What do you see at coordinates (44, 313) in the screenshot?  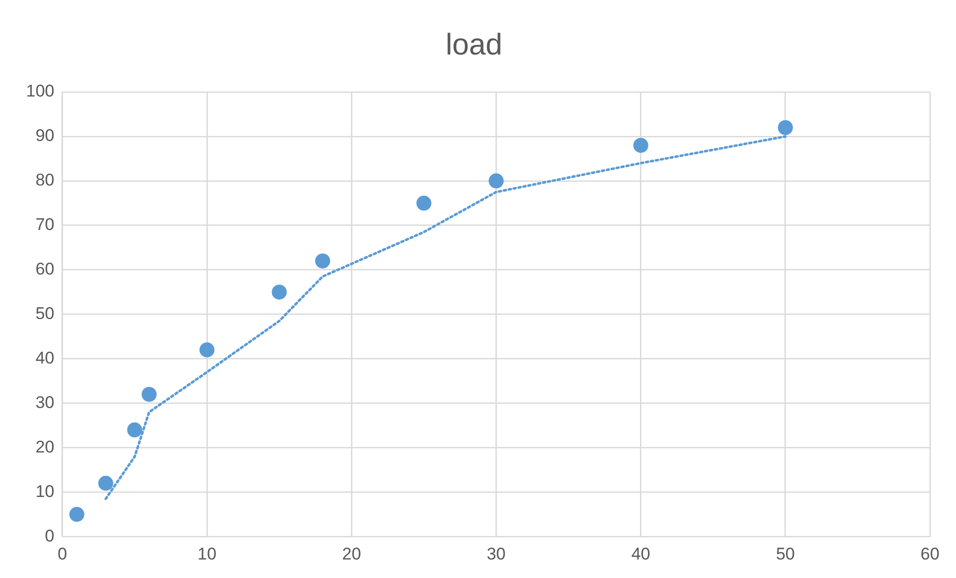 I see `y-tick-label: 50` at bounding box center [44, 313].